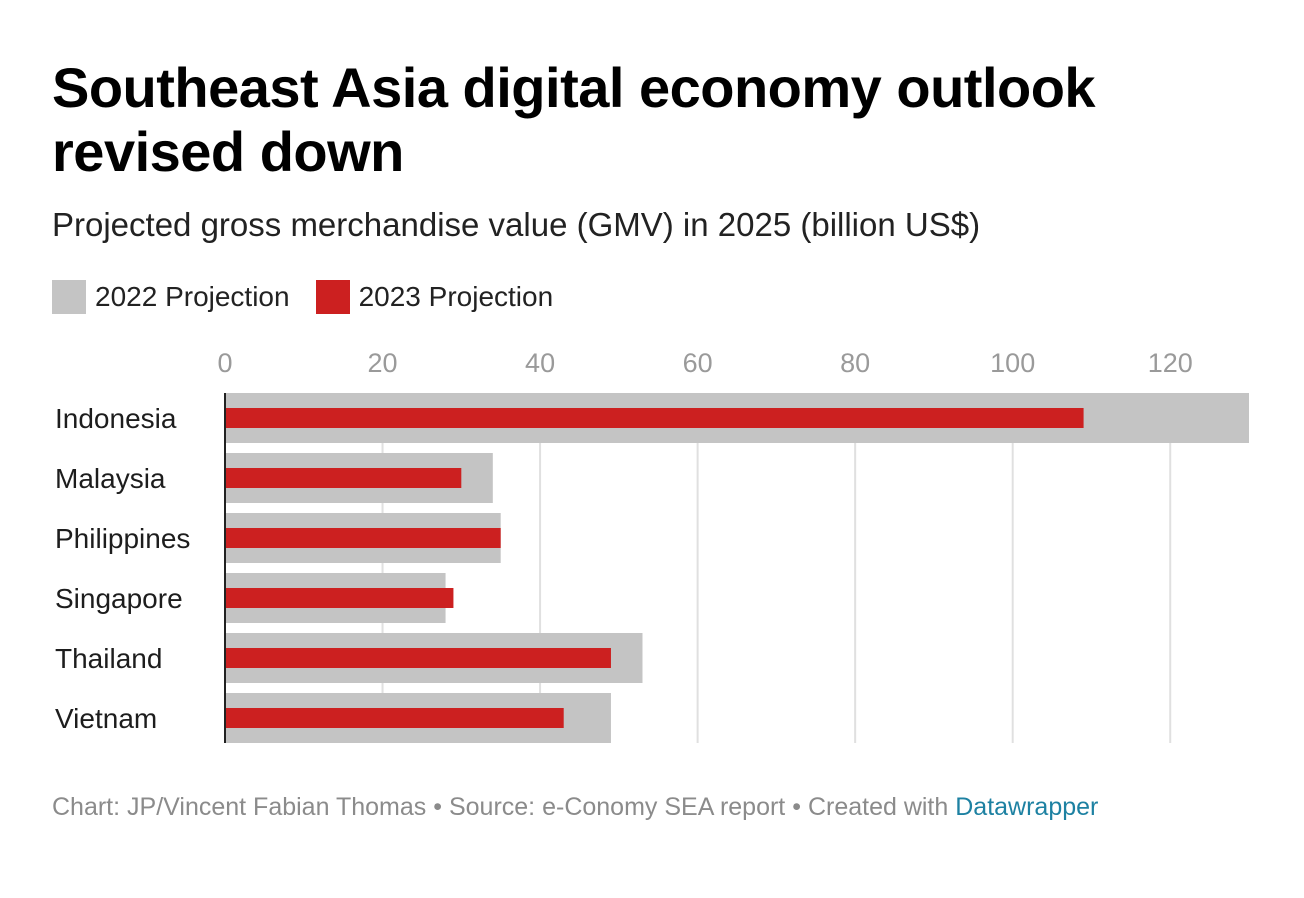 Image resolution: width=1304 pixels, height=898 pixels. Describe the element at coordinates (1170, 363) in the screenshot. I see `x-tick-label: 120` at that location.